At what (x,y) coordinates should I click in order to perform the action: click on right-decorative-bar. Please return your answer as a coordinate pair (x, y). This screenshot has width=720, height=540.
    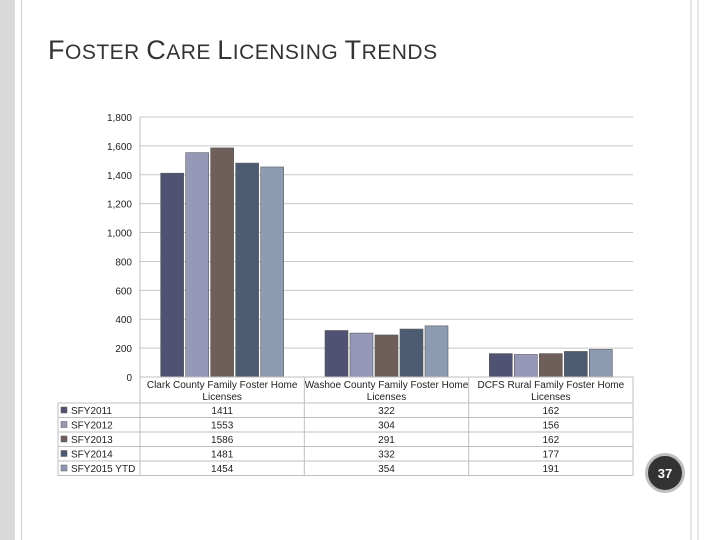
    Looking at the image, I should click on (705, 270).